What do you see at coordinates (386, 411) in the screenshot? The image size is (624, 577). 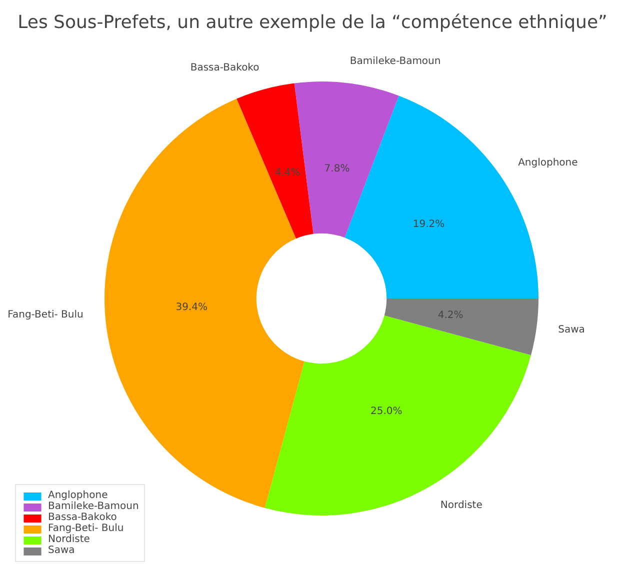 I see `data-label: 25.0%` at bounding box center [386, 411].